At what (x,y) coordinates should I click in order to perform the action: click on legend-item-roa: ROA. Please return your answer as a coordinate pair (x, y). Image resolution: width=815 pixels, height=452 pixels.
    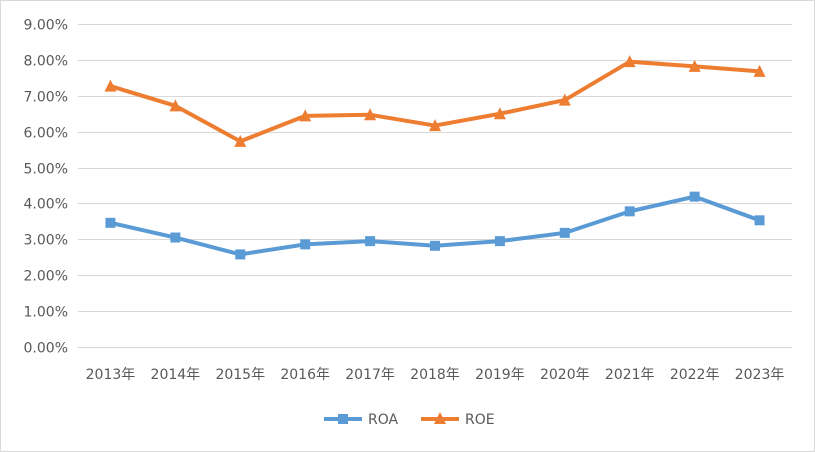
    Looking at the image, I should click on (361, 420).